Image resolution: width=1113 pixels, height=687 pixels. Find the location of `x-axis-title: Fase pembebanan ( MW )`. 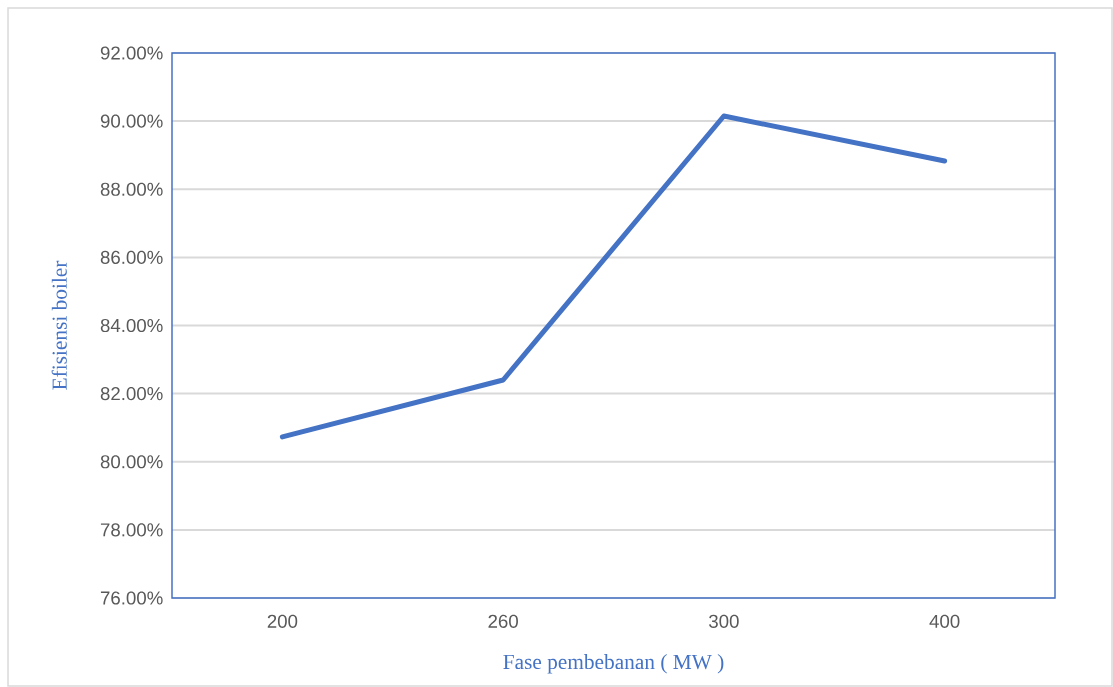

x-axis-title: Fase pembebanan ( MW ) is located at coordinates (613, 664).